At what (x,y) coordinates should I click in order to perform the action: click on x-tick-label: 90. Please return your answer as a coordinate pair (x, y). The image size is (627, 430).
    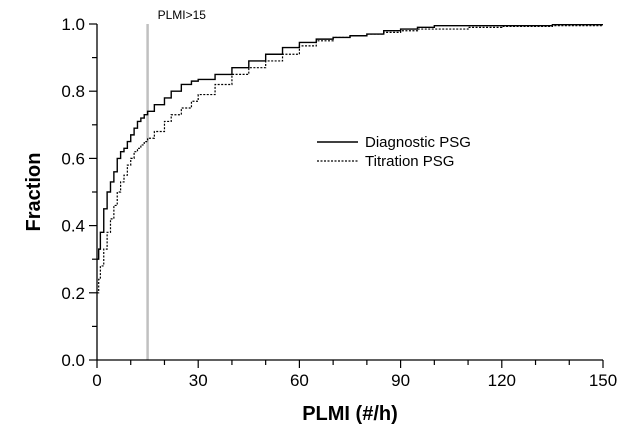
    Looking at the image, I should click on (400, 380).